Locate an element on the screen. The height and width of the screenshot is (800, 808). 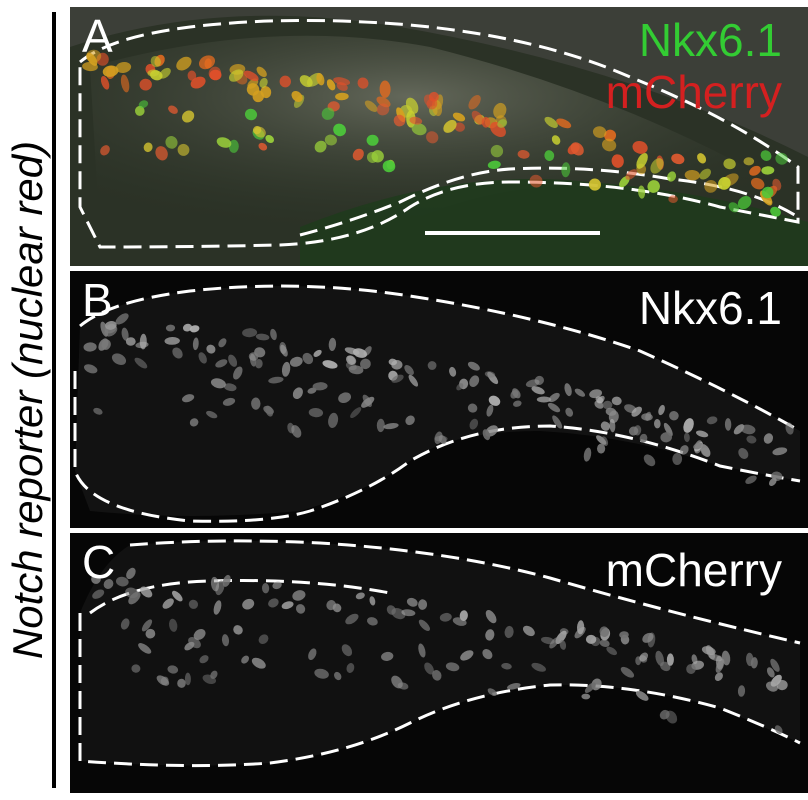
panel-c-channel-label: mCherry is located at coordinates (693, 570).